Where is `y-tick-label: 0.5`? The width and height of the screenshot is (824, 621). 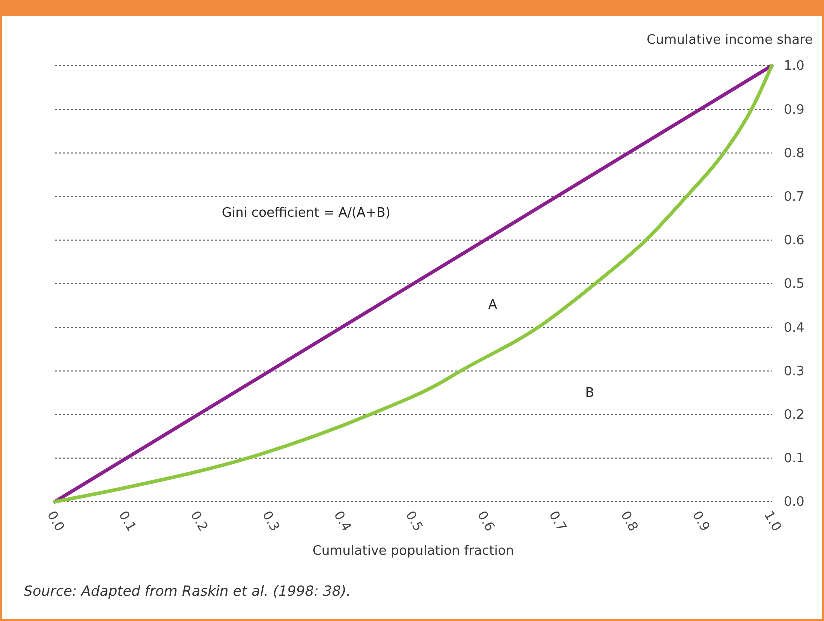
y-tick-label: 0.5 is located at coordinates (794, 284).